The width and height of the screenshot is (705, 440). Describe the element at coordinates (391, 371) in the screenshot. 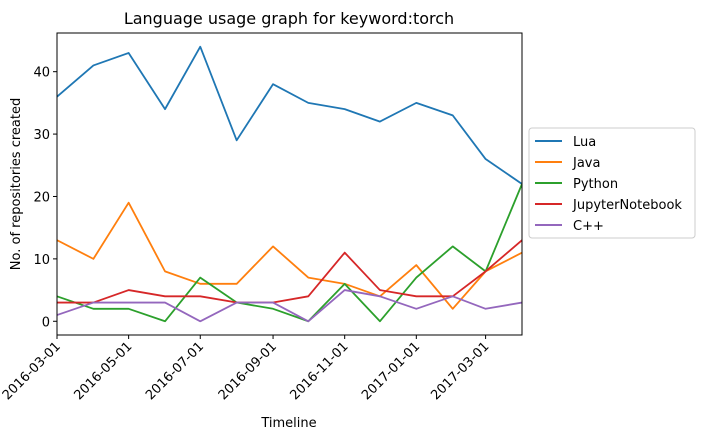

I see `x-tick-label: 2017-01-01` at that location.